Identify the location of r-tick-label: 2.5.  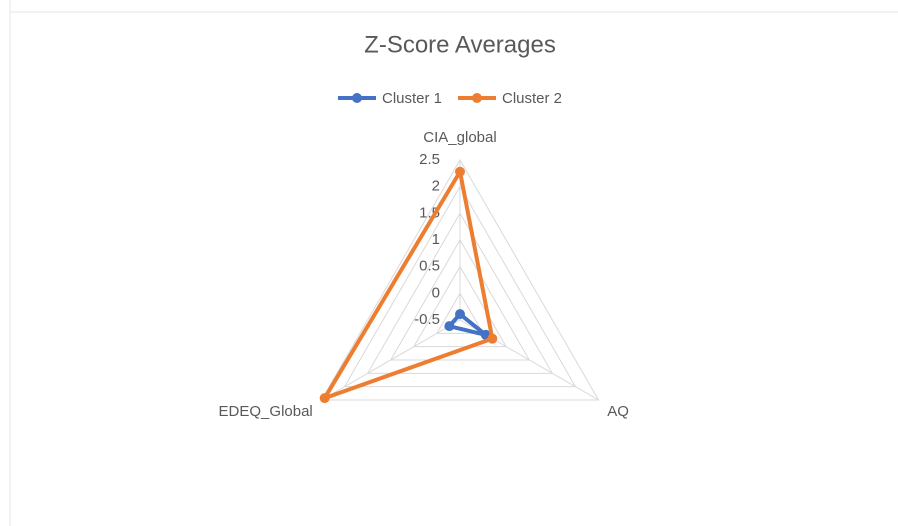
(429, 159).